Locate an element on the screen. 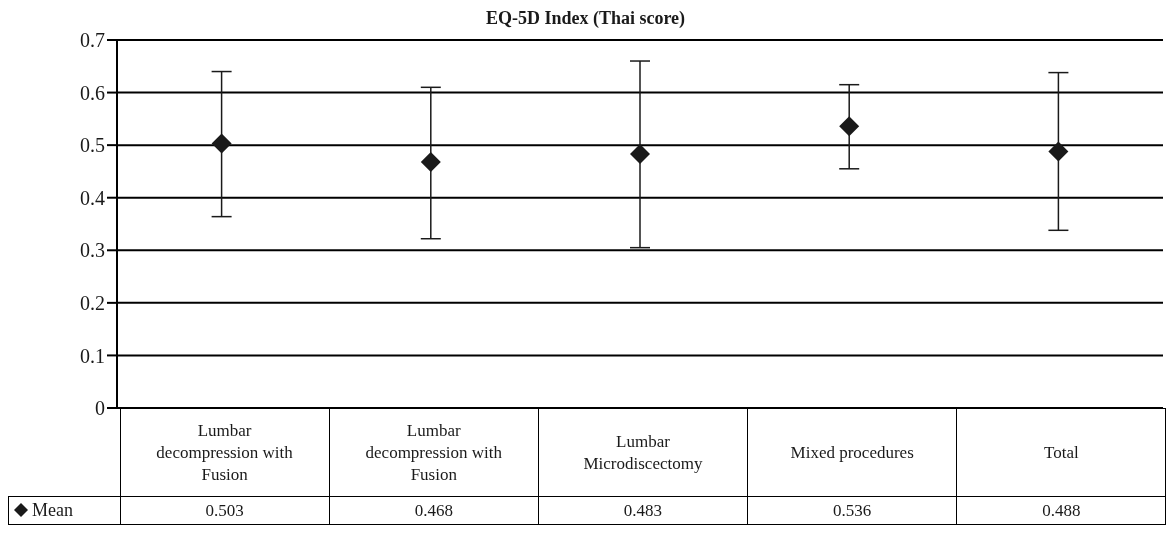 The image size is (1171, 560). y-tick-label: 0.2 is located at coordinates (92, 302).